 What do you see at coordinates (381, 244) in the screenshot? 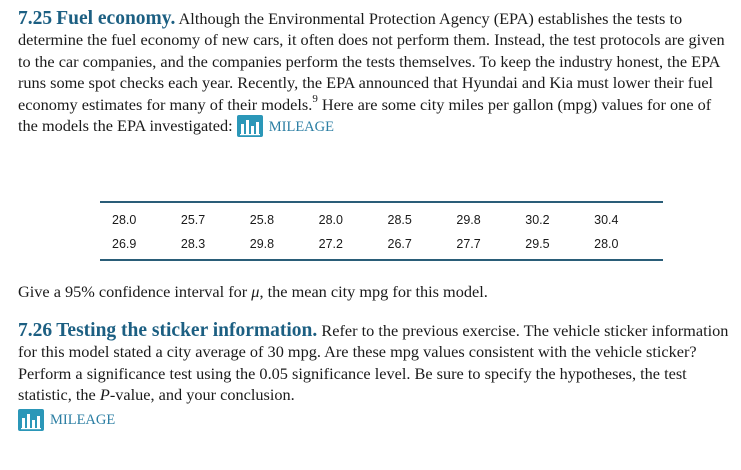
I see `table-row: 26.9 28.3 29.8 27.2 26.7 27.7 29.5 28.0` at bounding box center [381, 244].